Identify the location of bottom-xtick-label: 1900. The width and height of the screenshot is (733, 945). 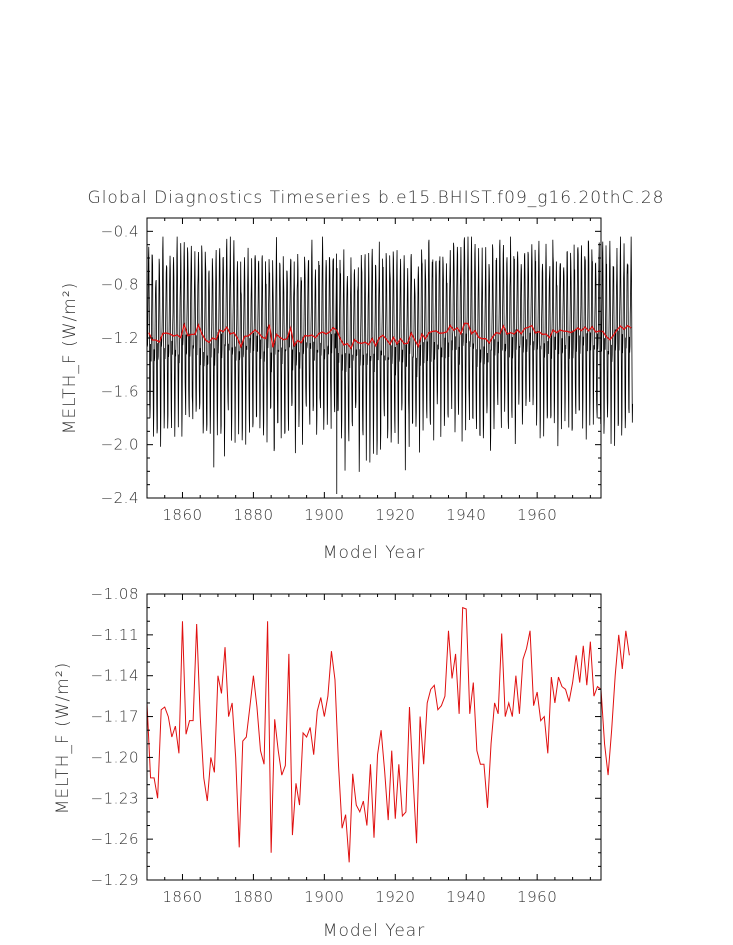
(324, 897).